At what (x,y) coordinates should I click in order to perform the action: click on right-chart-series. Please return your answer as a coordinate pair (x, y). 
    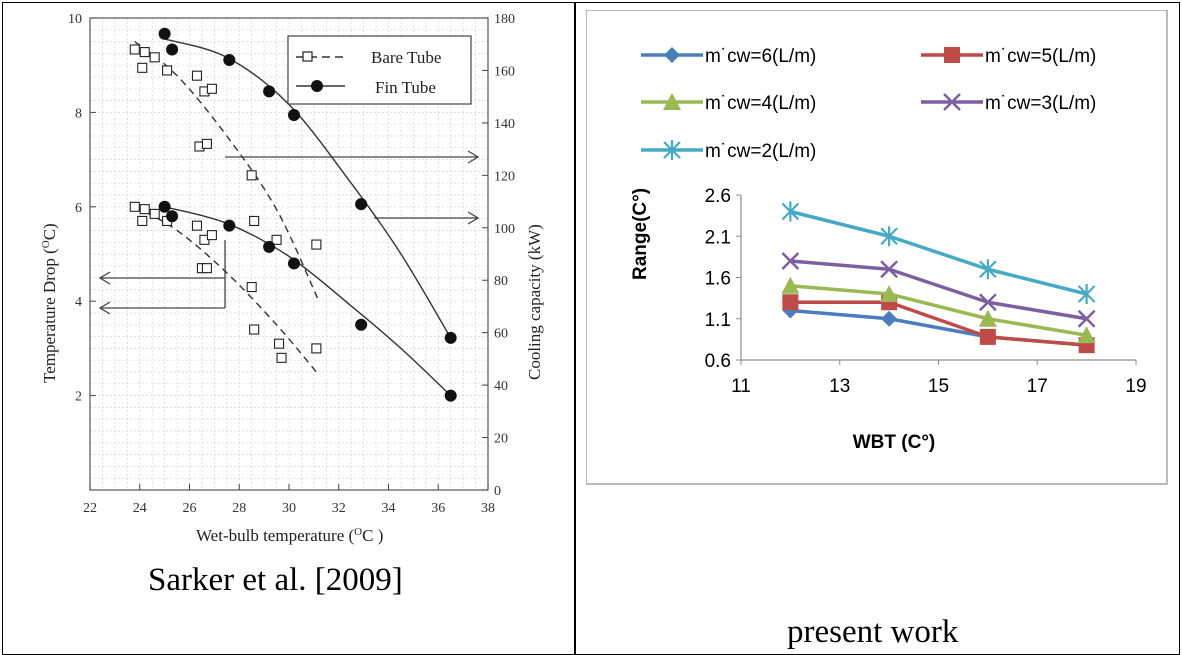
    Looking at the image, I should click on (938, 277).